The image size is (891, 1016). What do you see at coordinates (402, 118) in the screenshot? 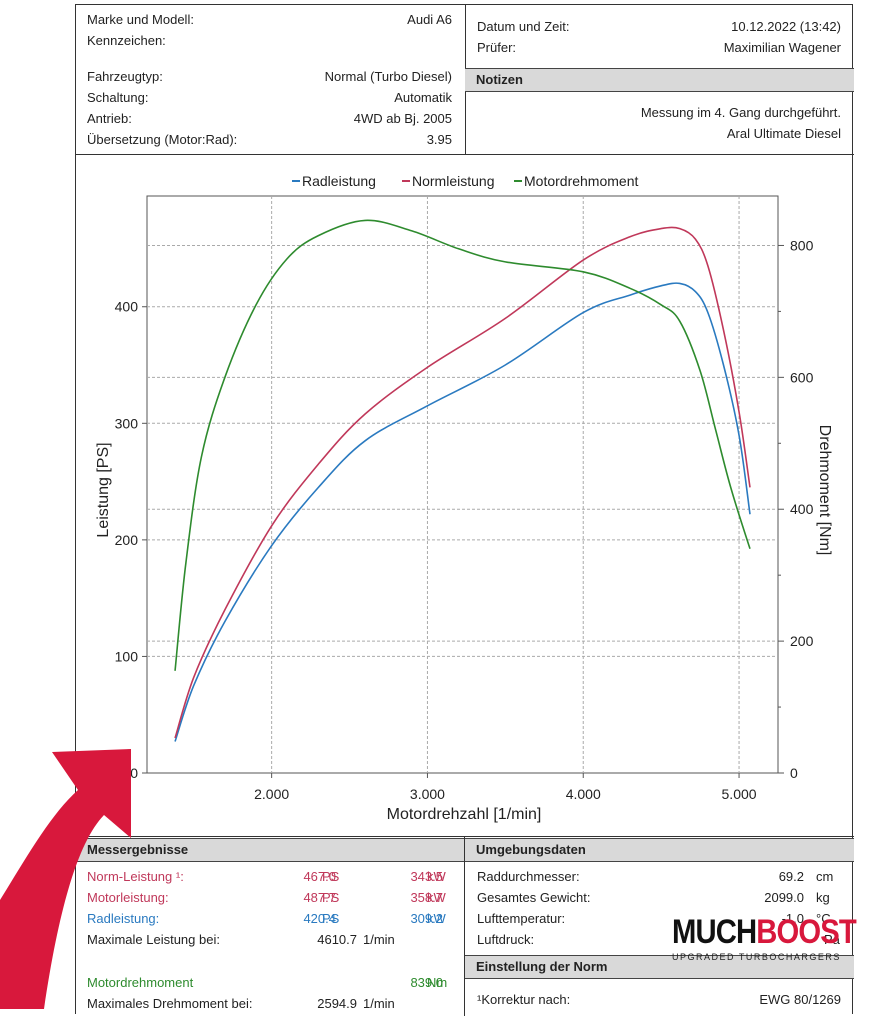
I see `drive-value: 4WD ab Bj. 2005` at bounding box center [402, 118].